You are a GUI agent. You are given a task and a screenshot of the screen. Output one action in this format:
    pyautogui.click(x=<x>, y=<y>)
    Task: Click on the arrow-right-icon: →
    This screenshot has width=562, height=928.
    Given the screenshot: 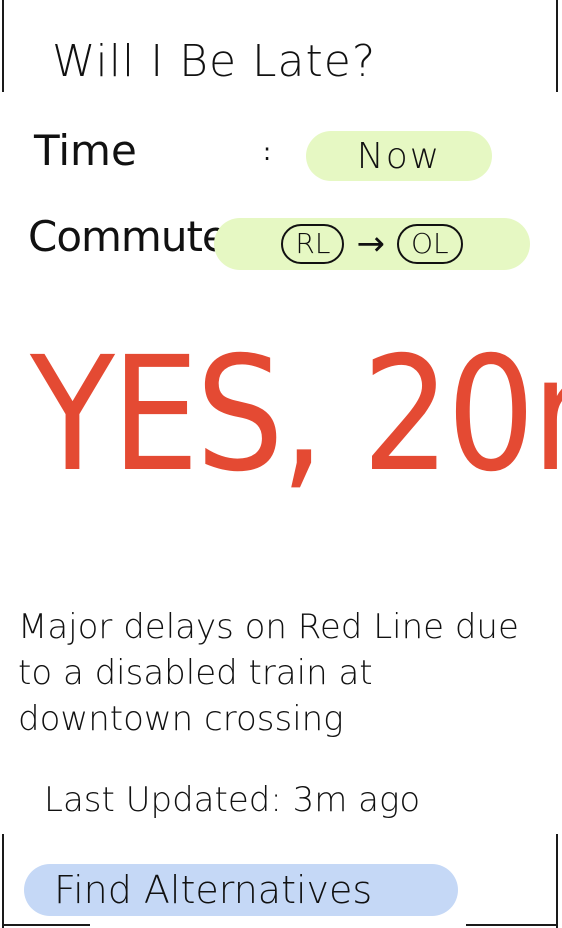 What is the action you would take?
    pyautogui.click(x=370, y=244)
    